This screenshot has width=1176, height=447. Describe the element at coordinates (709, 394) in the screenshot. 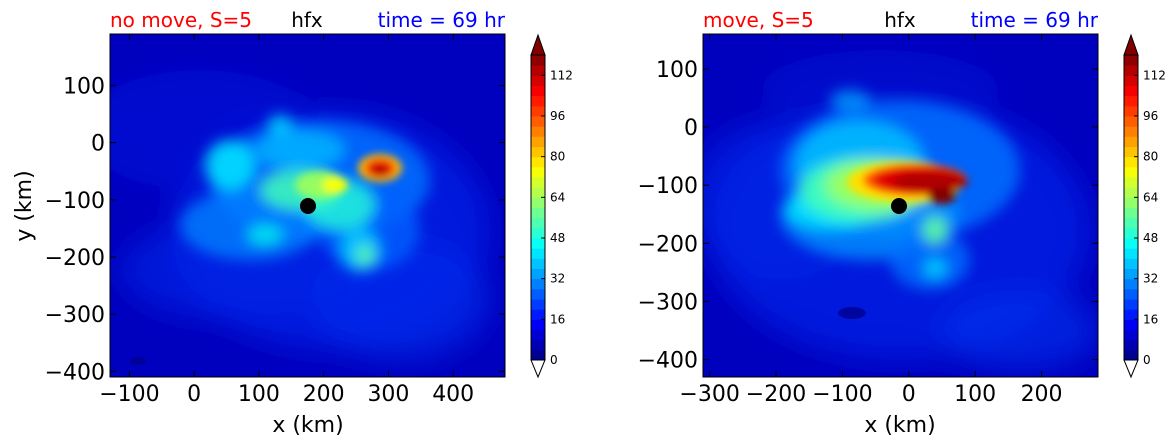

I see `x-tick-label: −300` at that location.